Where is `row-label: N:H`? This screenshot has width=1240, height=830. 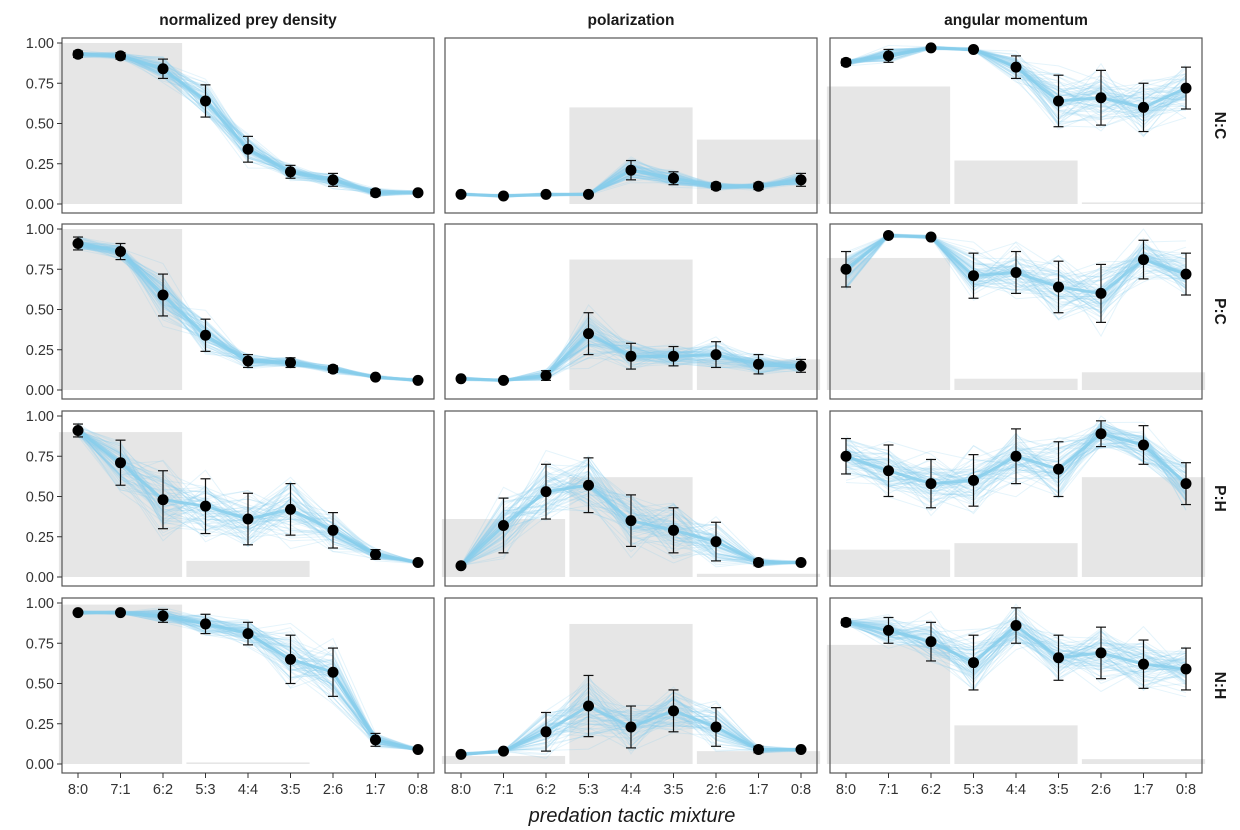 row-label: N:H is located at coordinates (1219, 686).